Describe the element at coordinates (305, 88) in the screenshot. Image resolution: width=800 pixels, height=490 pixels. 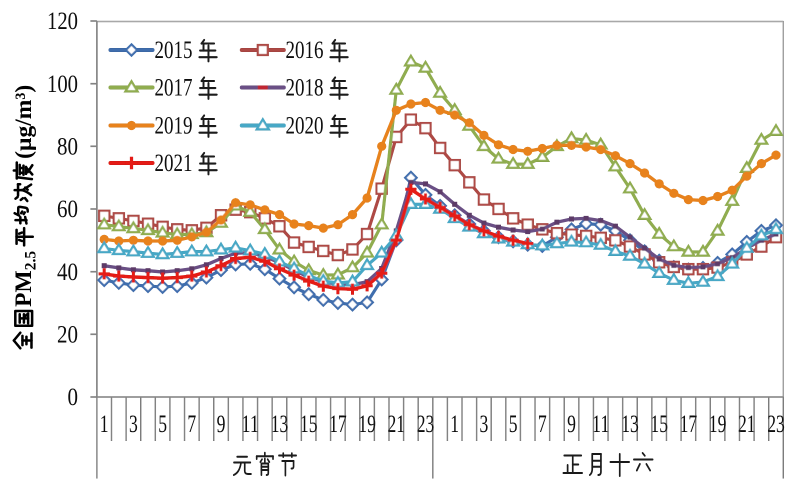
I see `svg-text: 2018` at that location.